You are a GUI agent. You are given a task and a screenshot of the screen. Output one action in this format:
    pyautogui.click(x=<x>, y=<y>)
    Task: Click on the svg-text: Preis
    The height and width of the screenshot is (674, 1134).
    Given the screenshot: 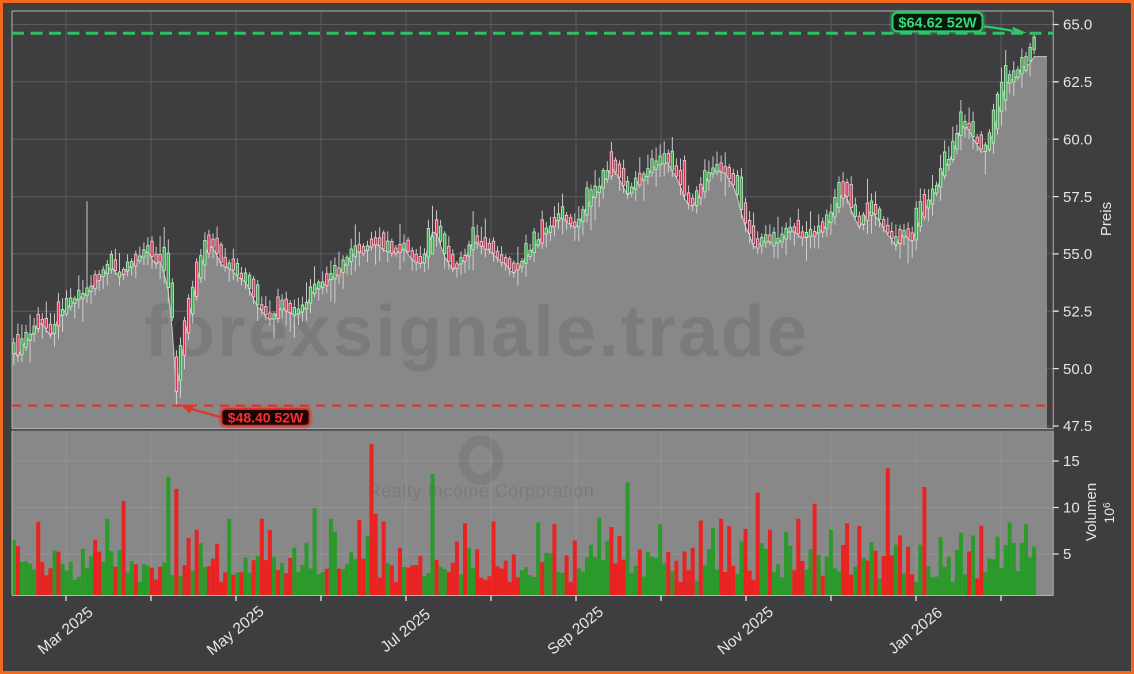 What is the action you would take?
    pyautogui.click(x=1106, y=219)
    